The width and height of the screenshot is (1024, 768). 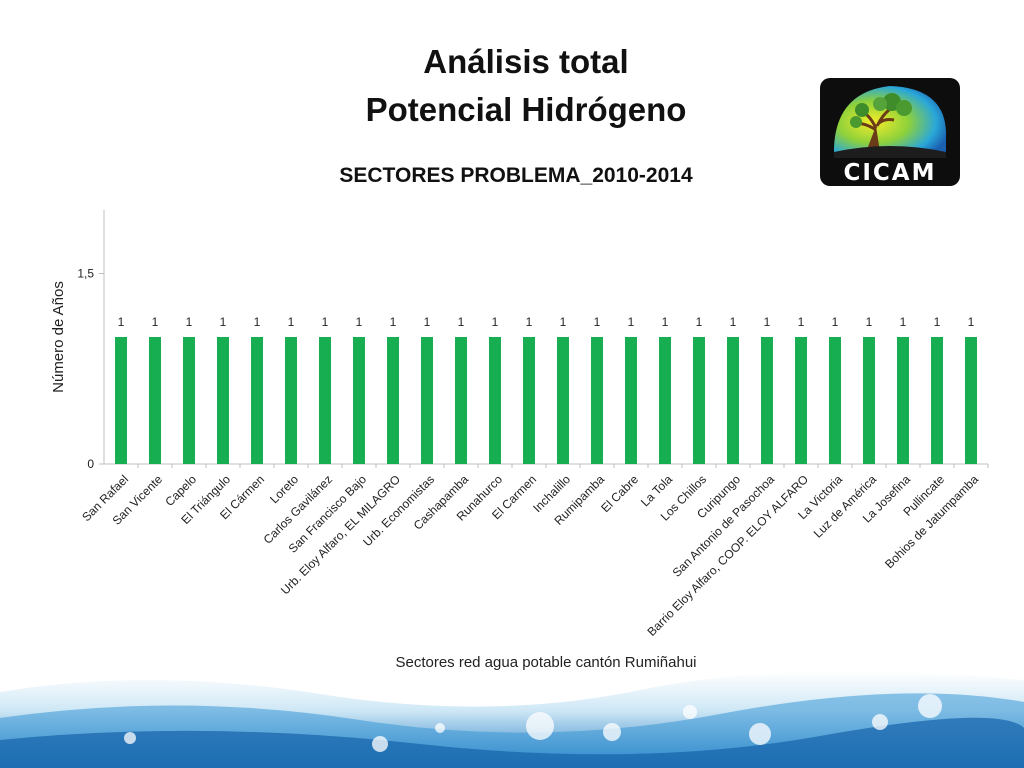 I want to click on logo-text: CICAM, so click(x=890, y=173).